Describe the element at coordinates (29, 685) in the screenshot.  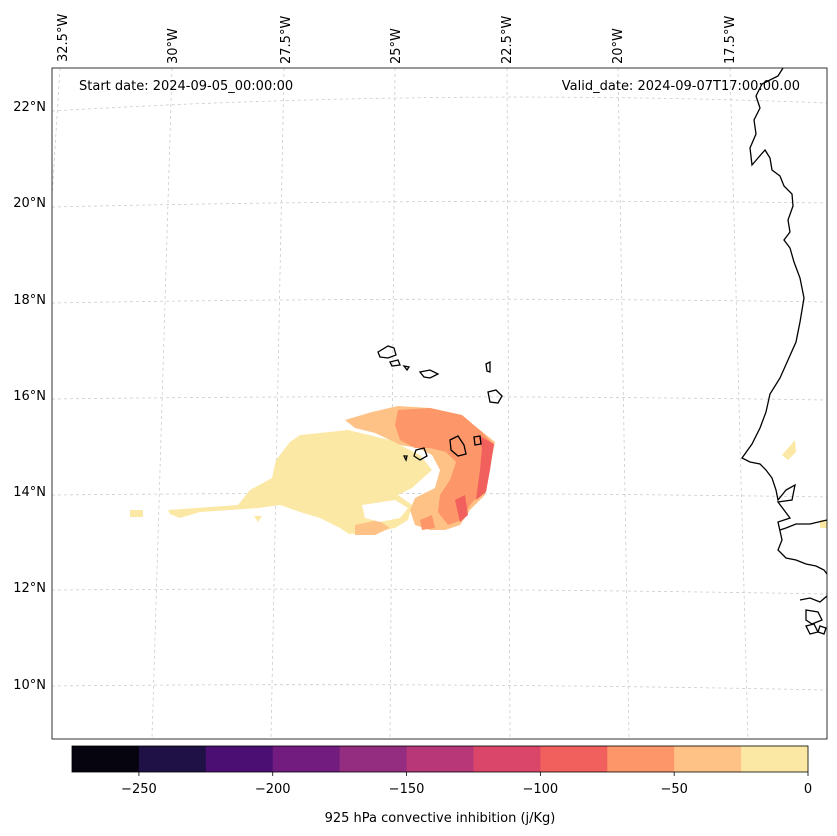
I see `lat-label: 10°N` at that location.